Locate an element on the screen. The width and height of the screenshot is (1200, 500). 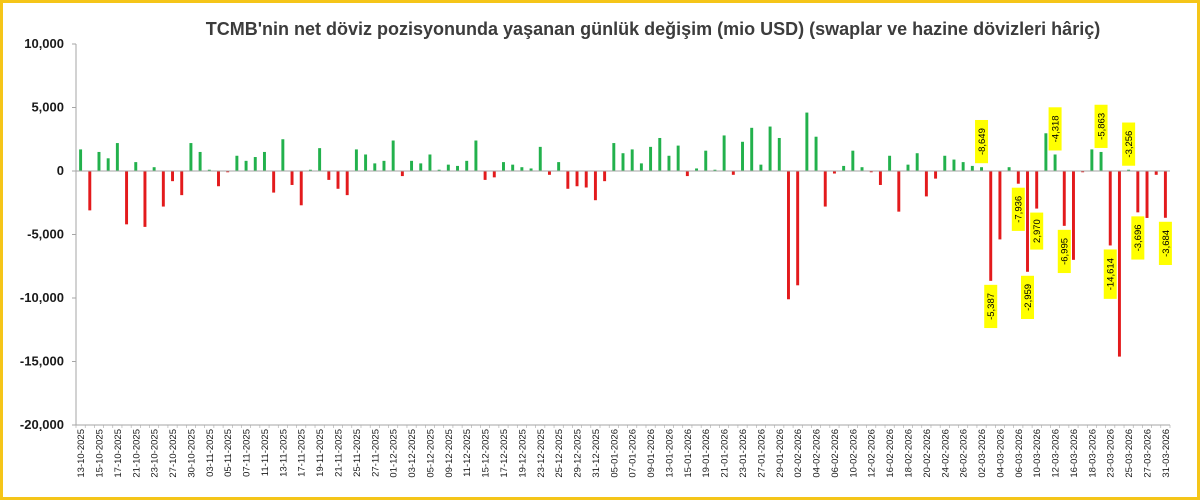
x-tick-label: 09-01-2026 is located at coordinates (651, 453).